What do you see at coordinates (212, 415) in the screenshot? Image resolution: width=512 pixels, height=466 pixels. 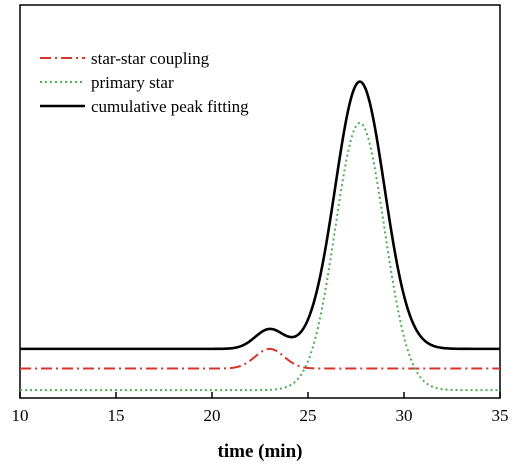 I see `x-tick-label: 20` at bounding box center [212, 415].